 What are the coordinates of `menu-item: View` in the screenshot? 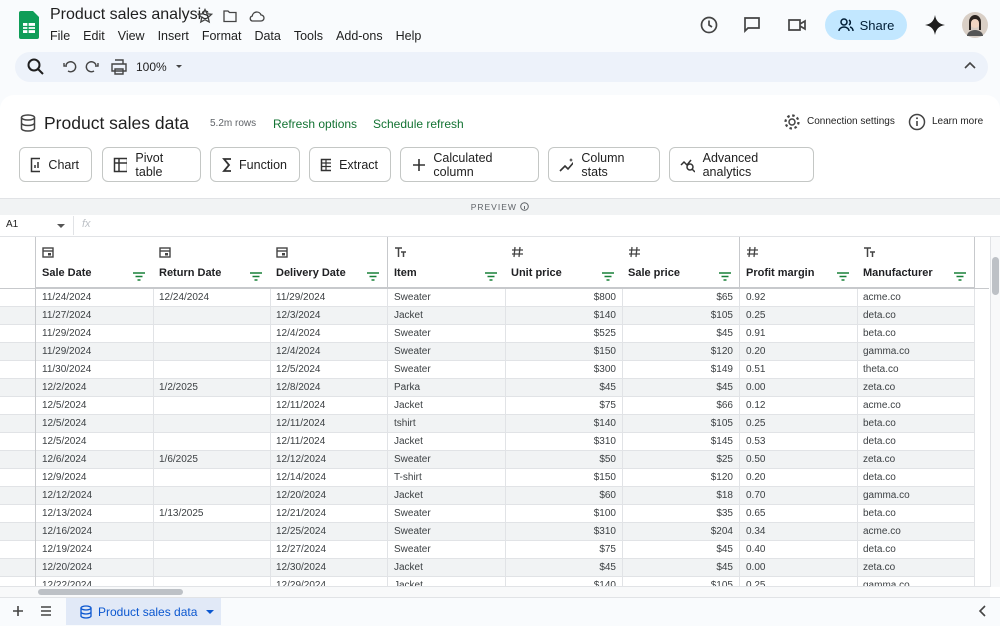 It's located at (131, 36).